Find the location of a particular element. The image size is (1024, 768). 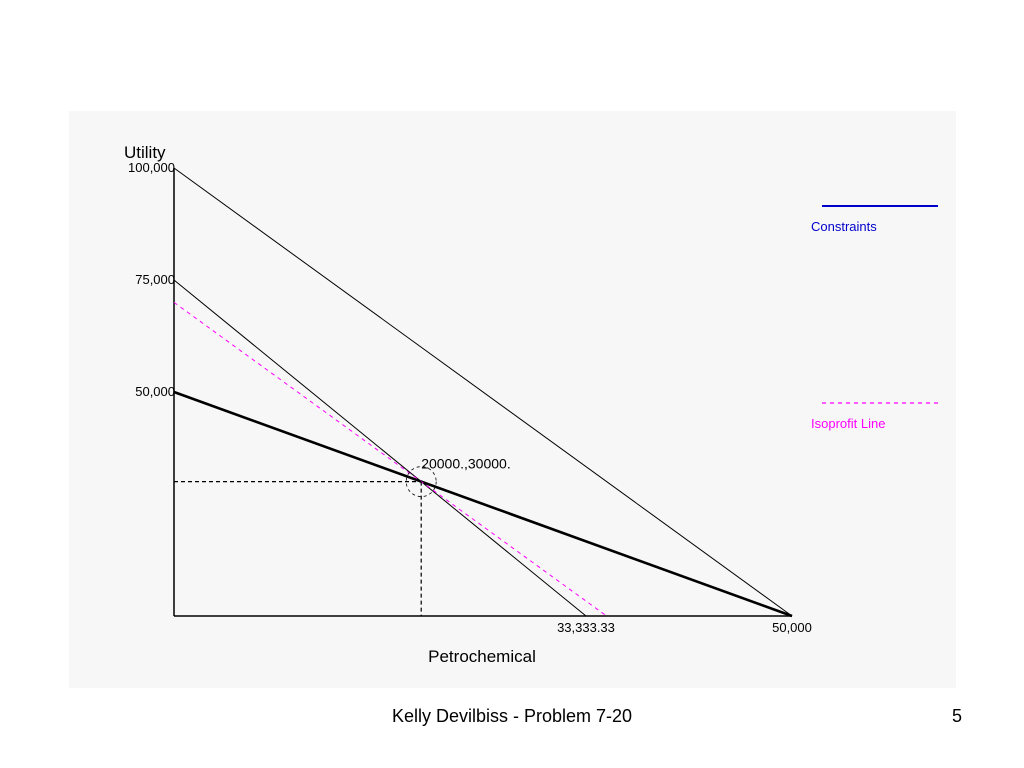

y-axis-label: Utility is located at coordinates (145, 152).